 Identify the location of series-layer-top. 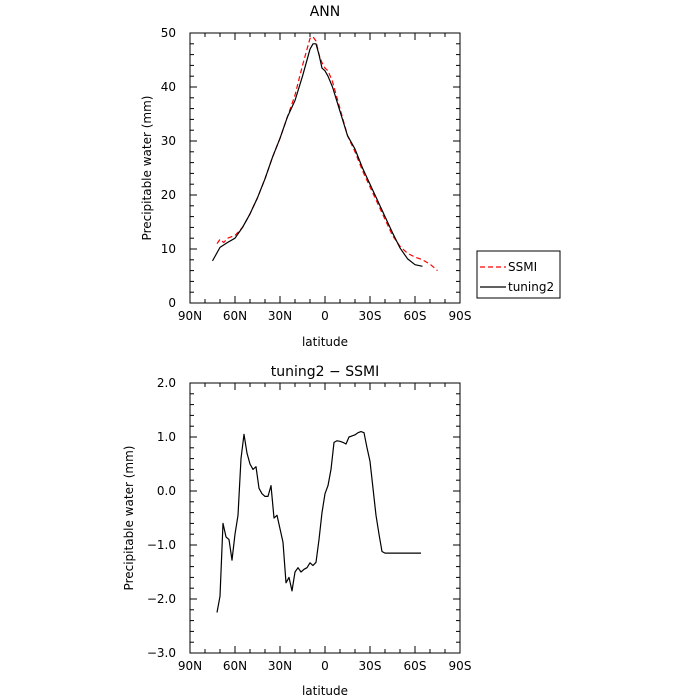
(324, 154).